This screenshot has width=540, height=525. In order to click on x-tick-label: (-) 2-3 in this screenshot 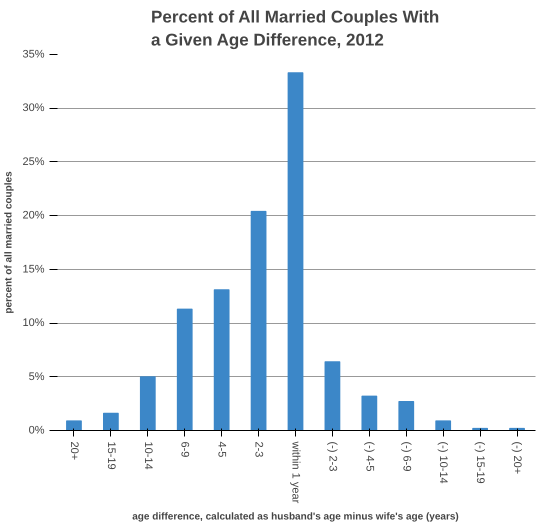, I will do `click(332, 457)`.